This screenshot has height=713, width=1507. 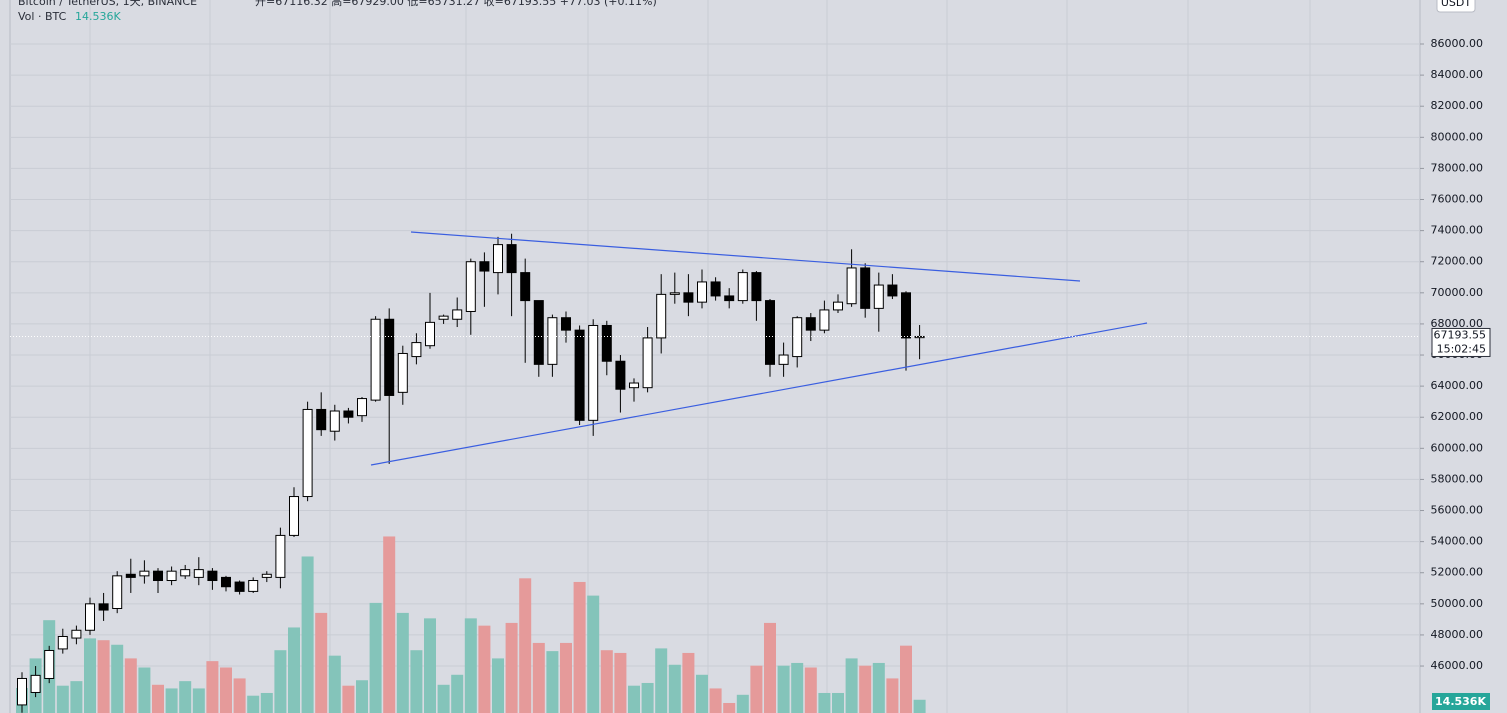 I want to click on y-tick-label: 70000.00, so click(x=1457, y=292).